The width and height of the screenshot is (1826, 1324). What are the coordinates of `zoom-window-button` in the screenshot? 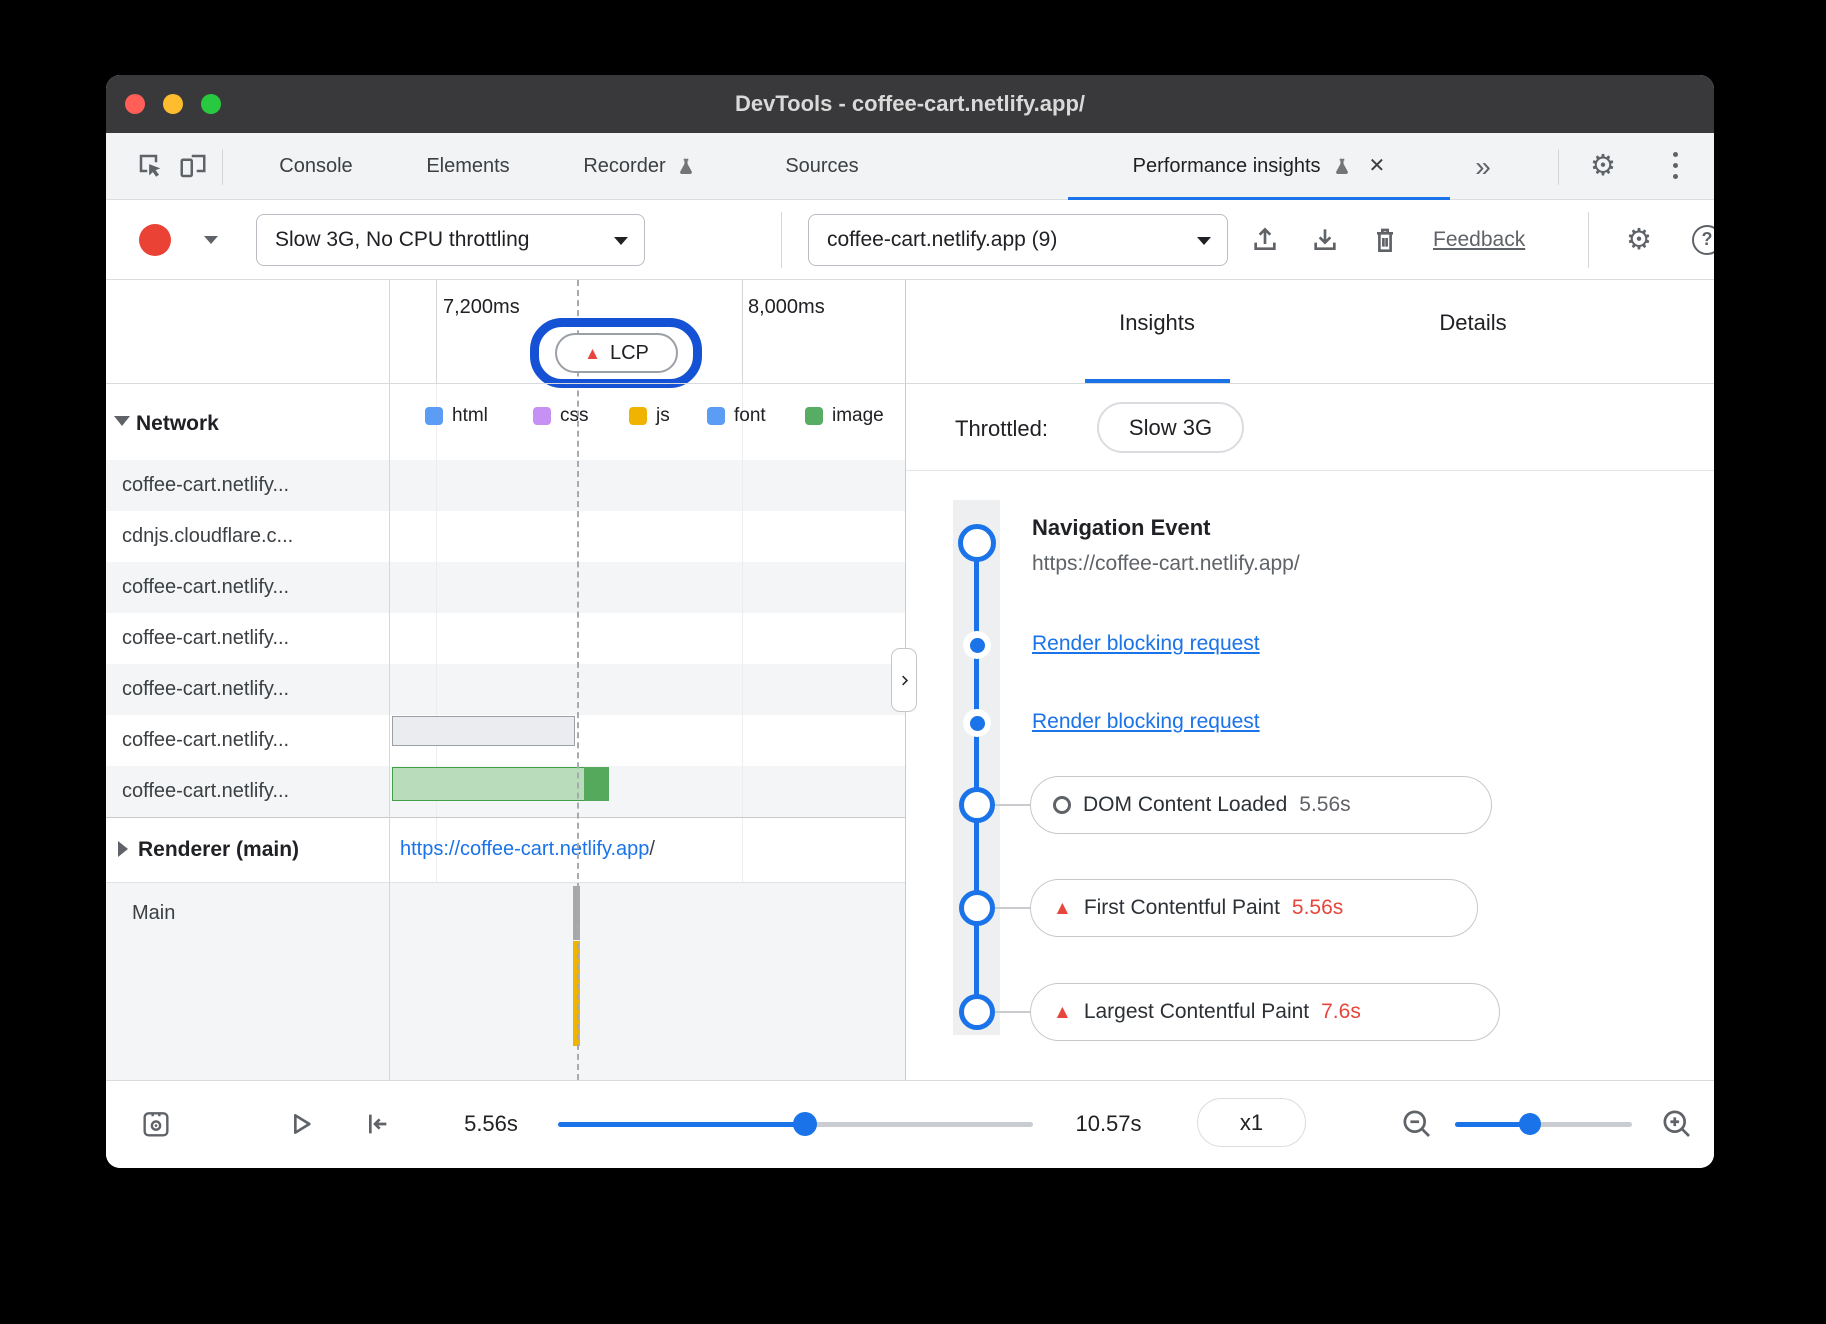 It's located at (211, 104).